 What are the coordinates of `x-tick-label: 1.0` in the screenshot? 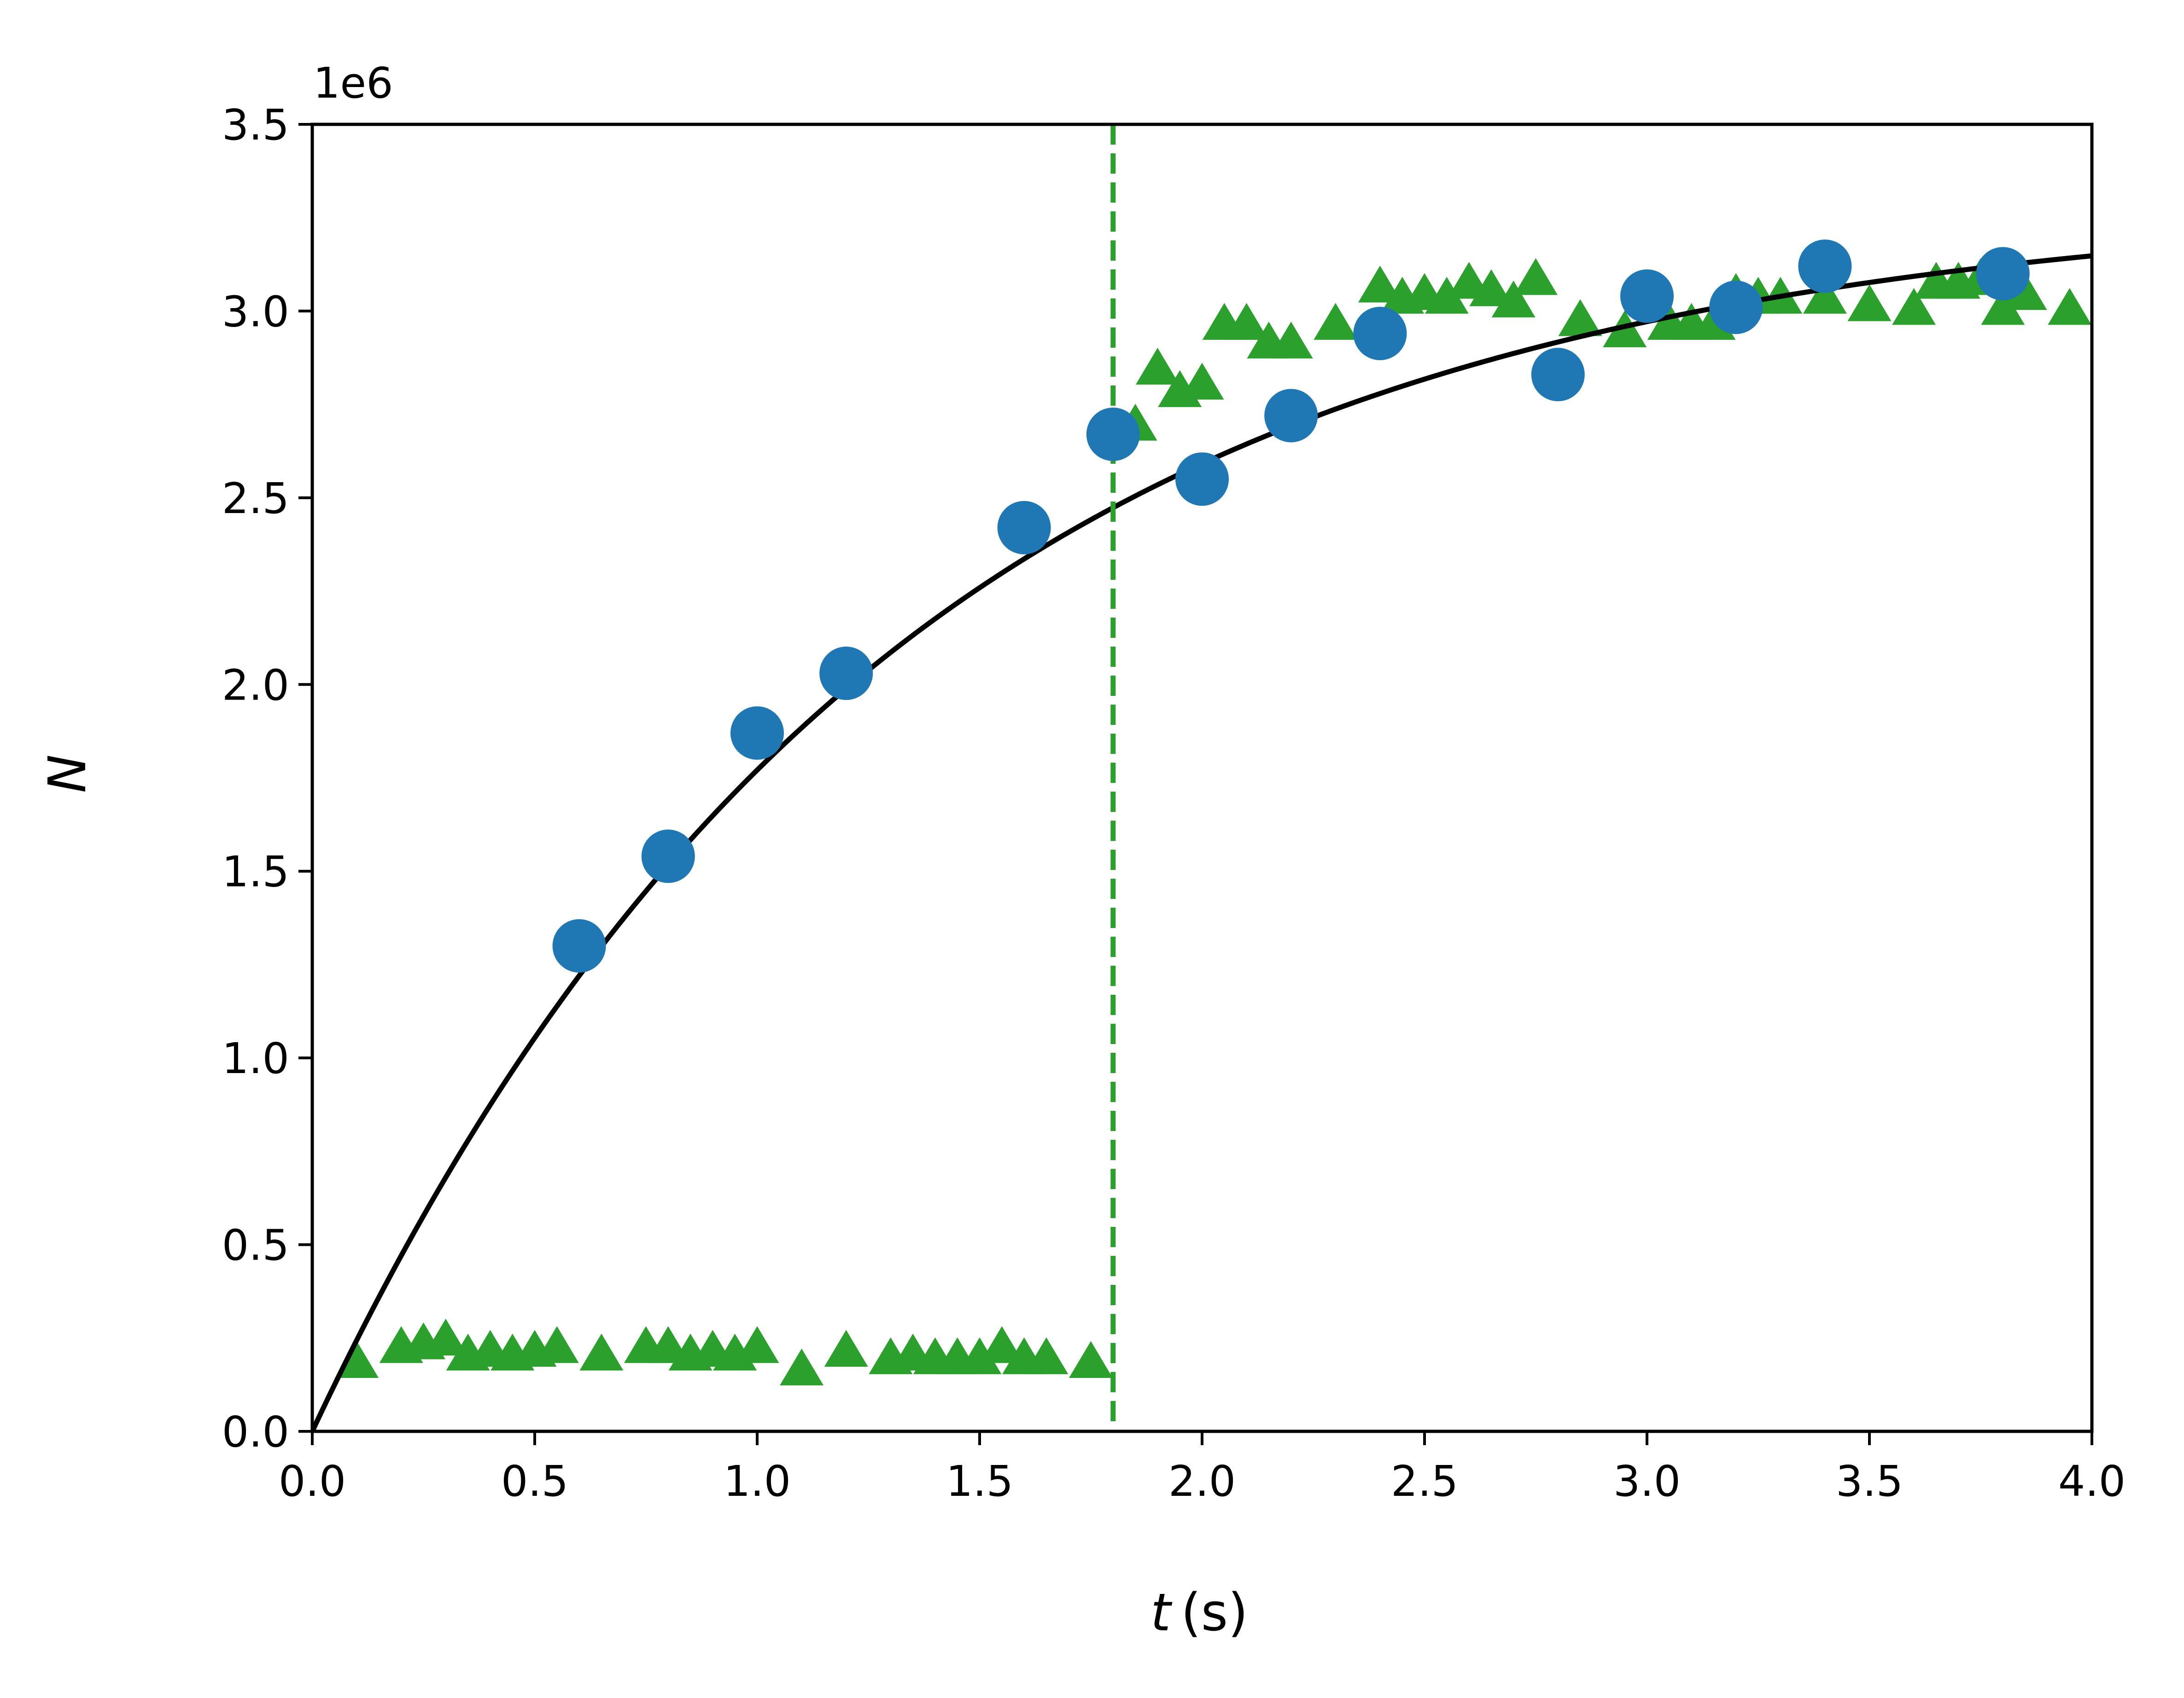 It's located at (757, 1481).